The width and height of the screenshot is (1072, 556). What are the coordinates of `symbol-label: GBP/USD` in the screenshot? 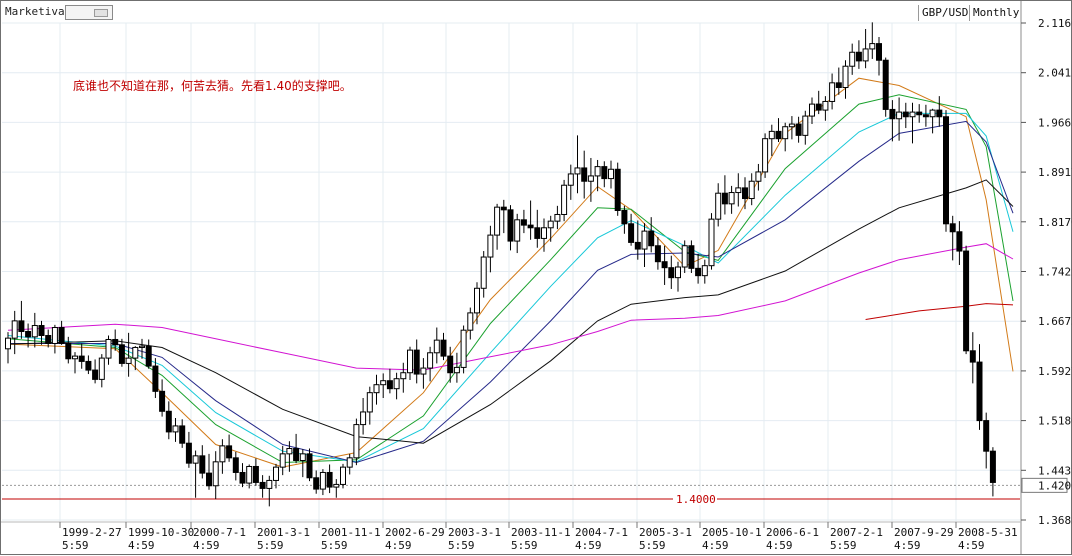 It's located at (944, 13).